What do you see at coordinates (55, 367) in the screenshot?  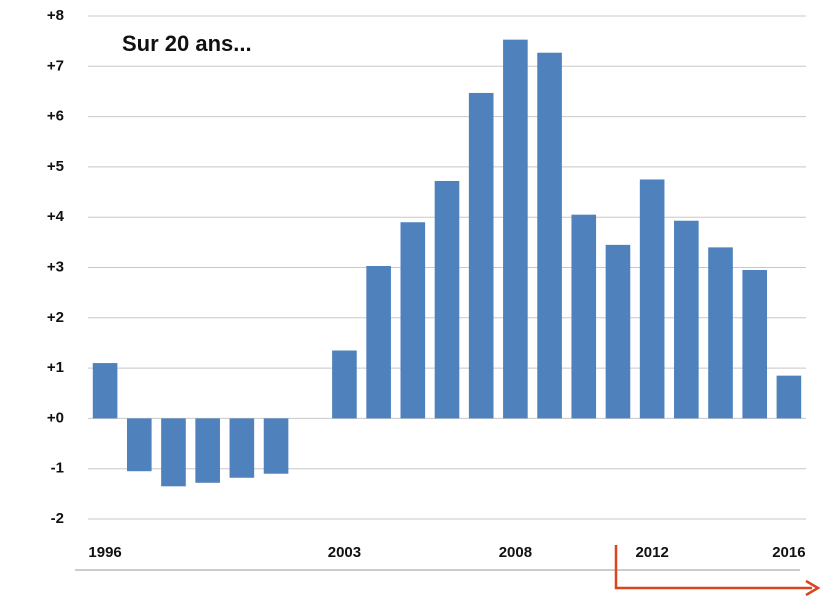 I see `y-tick-label: +1` at bounding box center [55, 367].